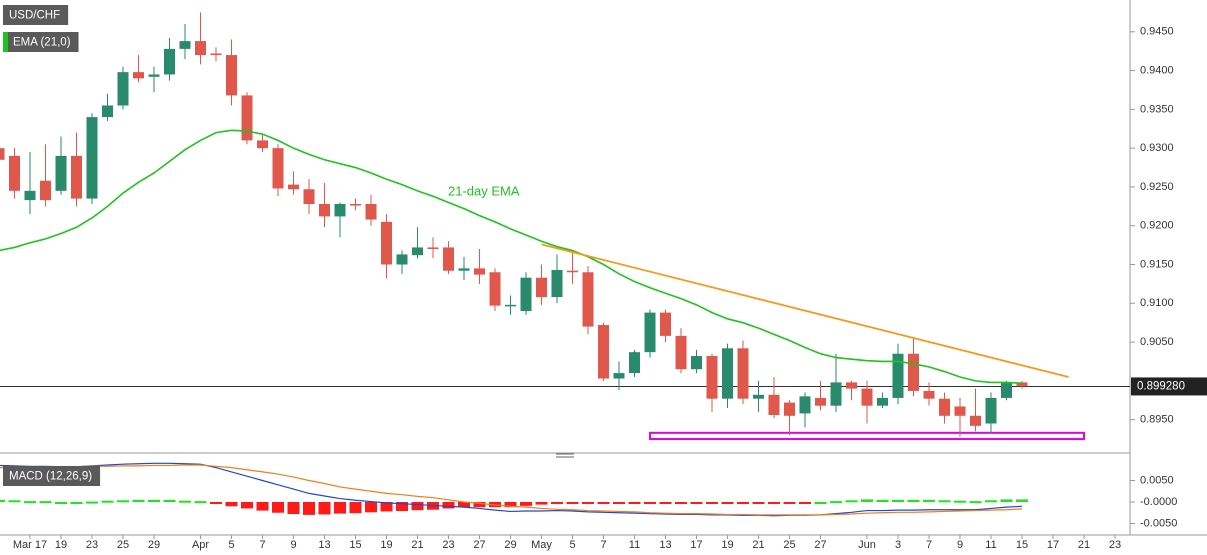  What do you see at coordinates (355, 545) in the screenshot?
I see `x-tick-label: 15` at bounding box center [355, 545].